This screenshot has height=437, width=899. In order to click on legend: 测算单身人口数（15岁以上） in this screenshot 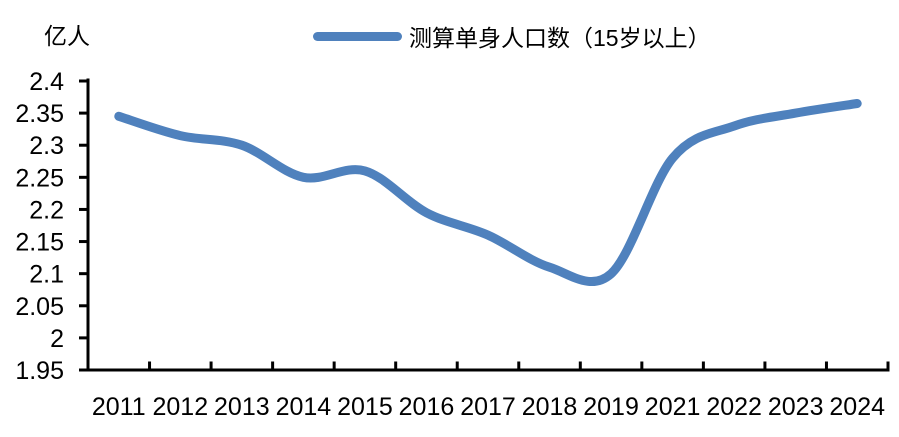, I will do `click(512, 36)`.